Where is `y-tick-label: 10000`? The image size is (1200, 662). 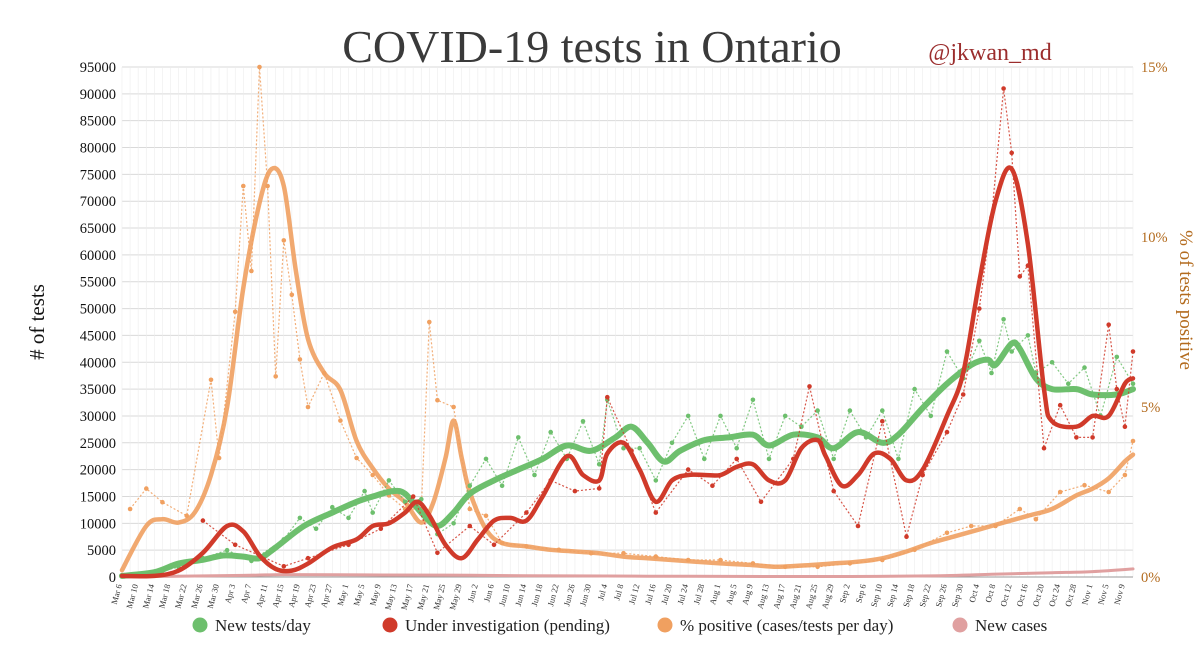
y-tick-label: 10000 is located at coordinates (98, 524).